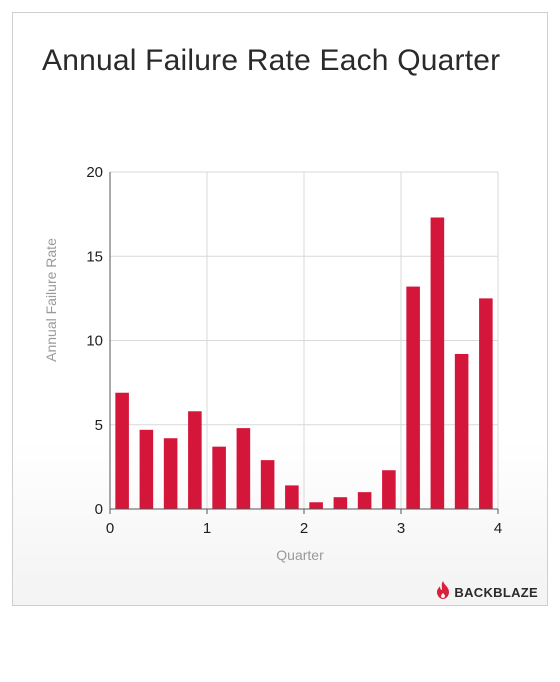 This screenshot has width=560, height=682. I want to click on x-tick-label: 4, so click(498, 528).